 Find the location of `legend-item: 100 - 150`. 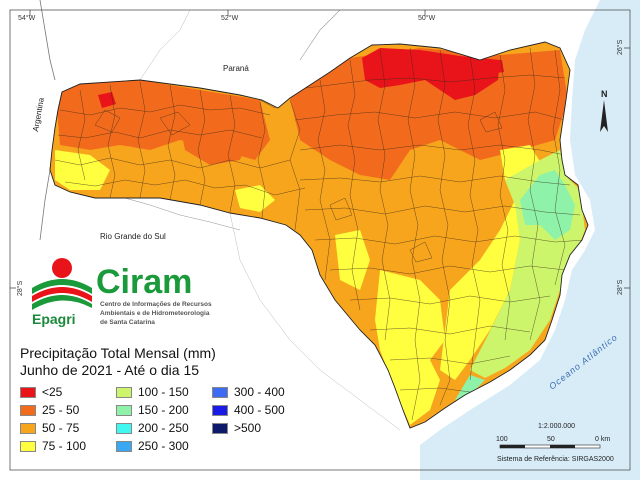

legend-item: 100 - 150 is located at coordinates (164, 392).